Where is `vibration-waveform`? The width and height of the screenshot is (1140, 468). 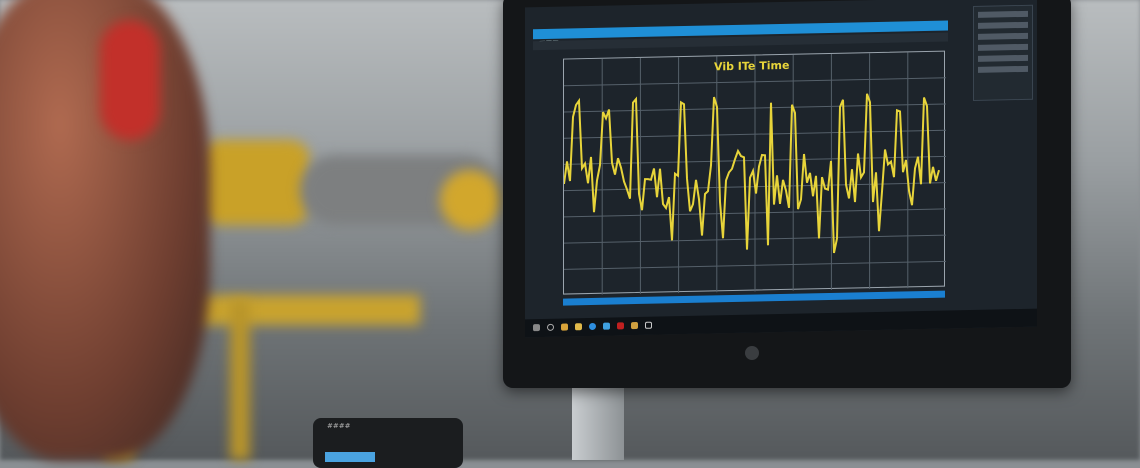
vibration-waveform is located at coordinates (751, 173).